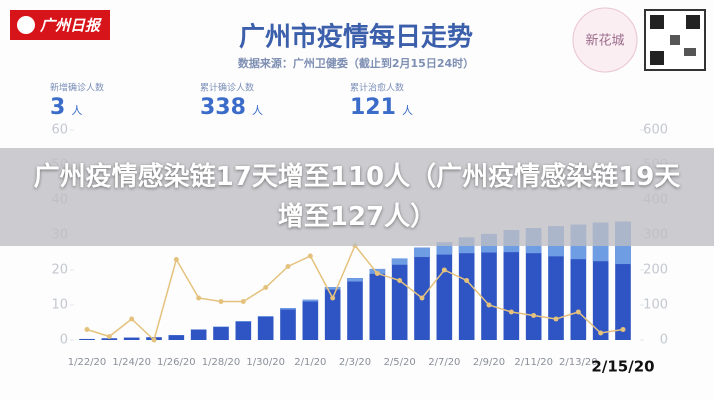  I want to click on stat-label: 新增确诊人数, so click(77, 88).